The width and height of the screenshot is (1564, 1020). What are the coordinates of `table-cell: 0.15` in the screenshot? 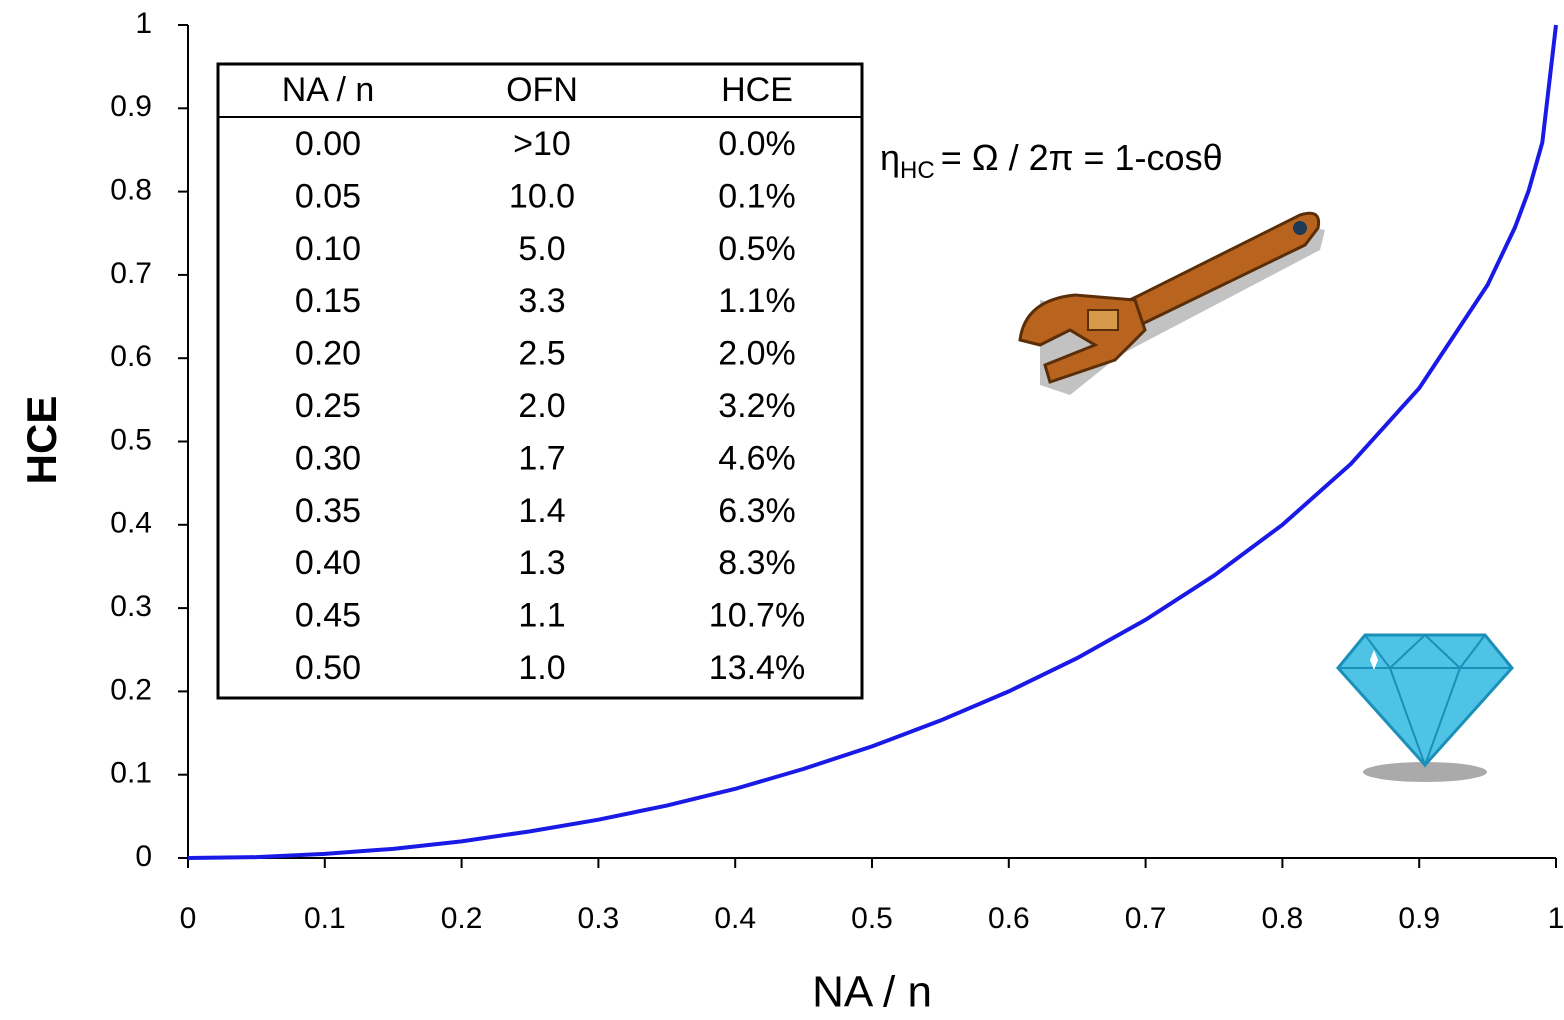 It's located at (328, 301).